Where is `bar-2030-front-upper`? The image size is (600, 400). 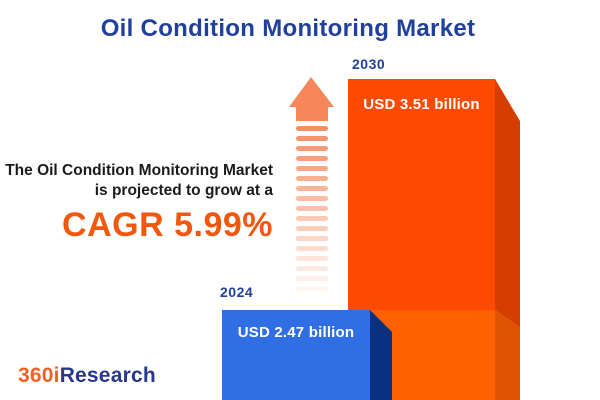 bar-2030-front-upper is located at coordinates (421, 194).